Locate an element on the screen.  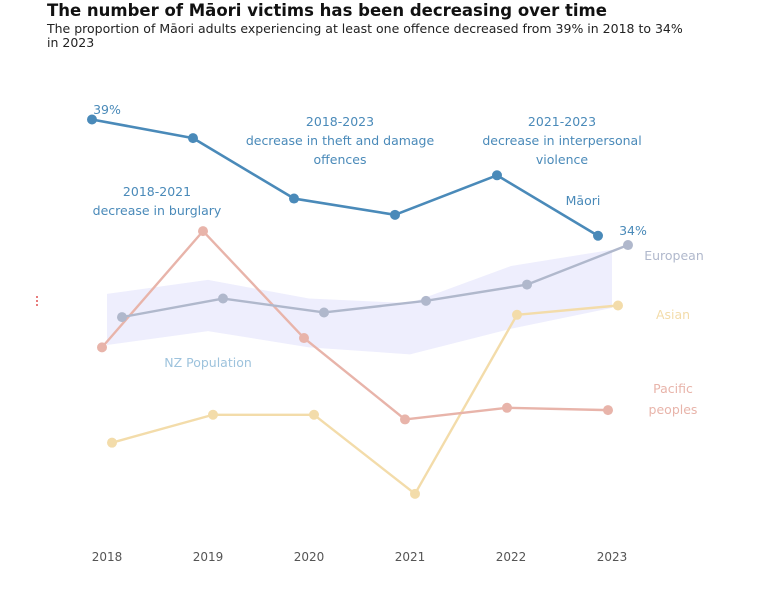
x-tick-label-2020: 2020 is located at coordinates (309, 557).